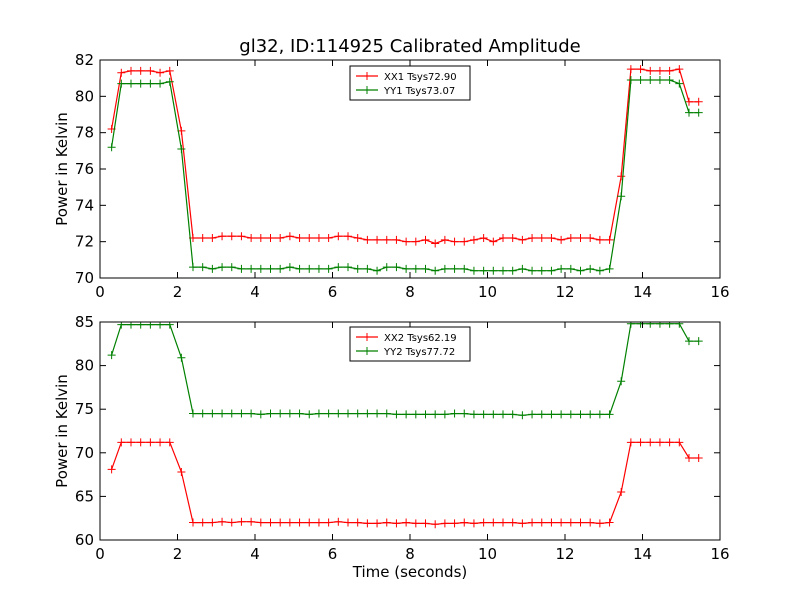  I want to click on x-tick-label: 2, so click(178, 554).